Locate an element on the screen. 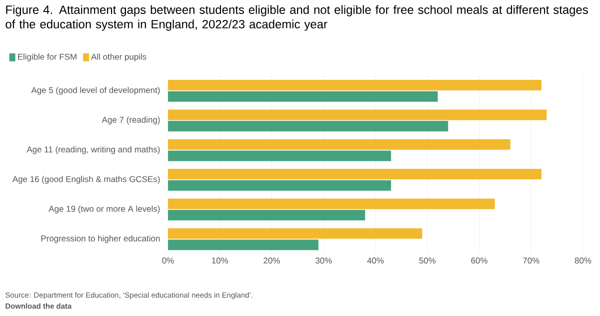 This screenshot has width=600, height=316. y-tick-label: Age 16 (good English & maths GCSEs) is located at coordinates (86, 180).